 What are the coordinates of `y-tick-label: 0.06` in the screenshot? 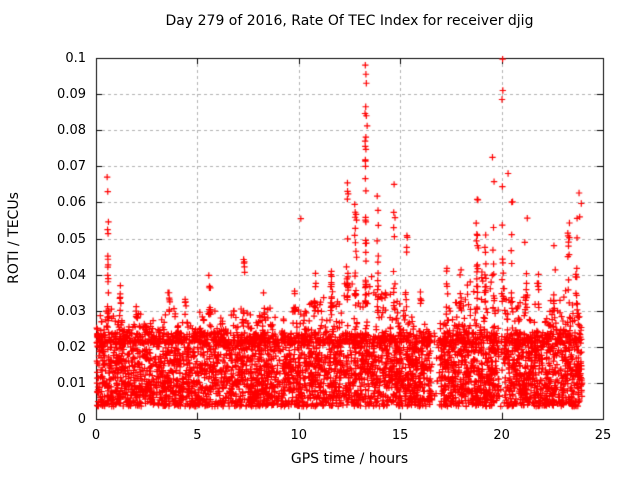 It's located at (71, 203).